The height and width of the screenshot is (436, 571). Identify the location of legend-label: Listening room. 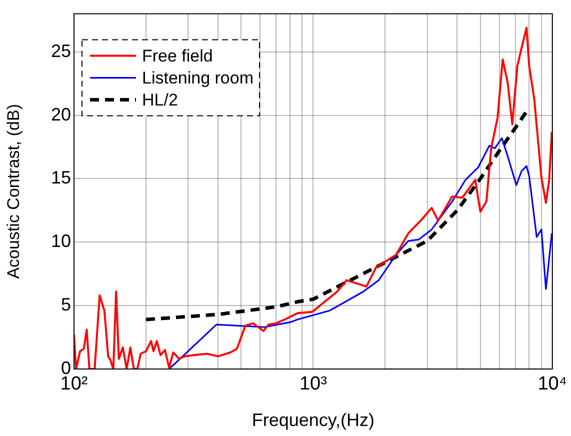
(198, 78).